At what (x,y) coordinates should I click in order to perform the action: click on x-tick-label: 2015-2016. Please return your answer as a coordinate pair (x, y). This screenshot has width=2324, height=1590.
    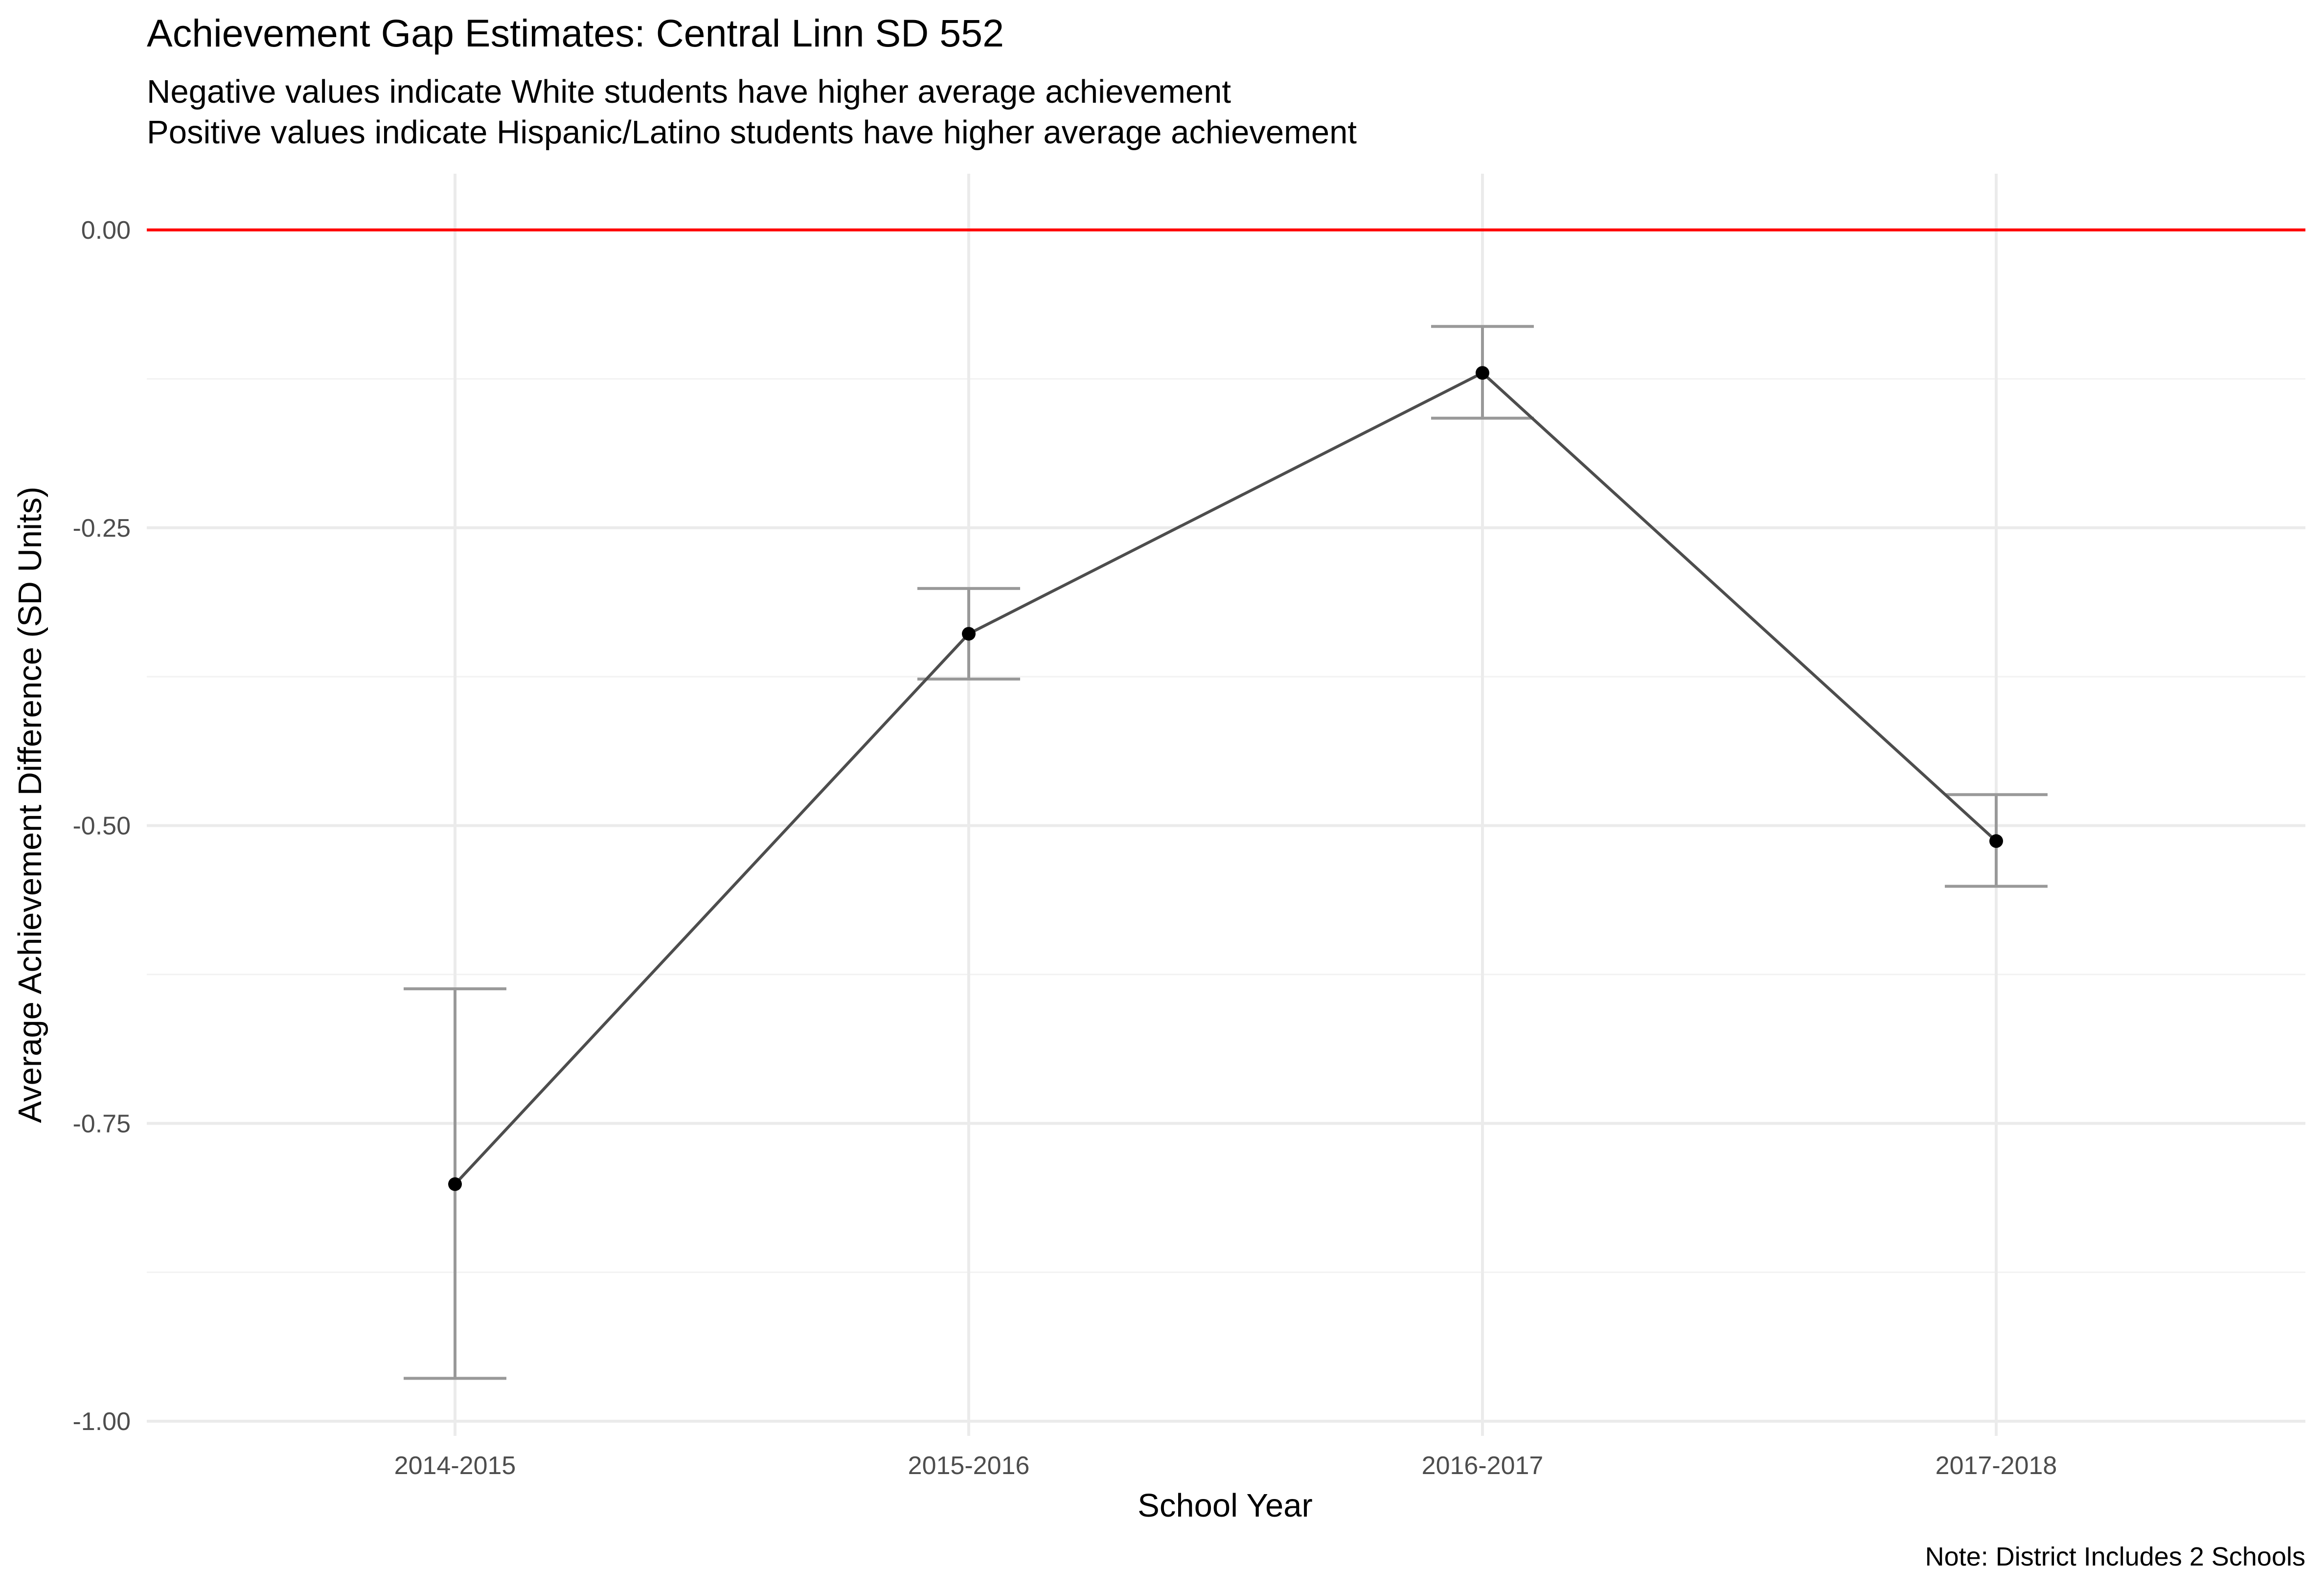
    Looking at the image, I should click on (969, 1466).